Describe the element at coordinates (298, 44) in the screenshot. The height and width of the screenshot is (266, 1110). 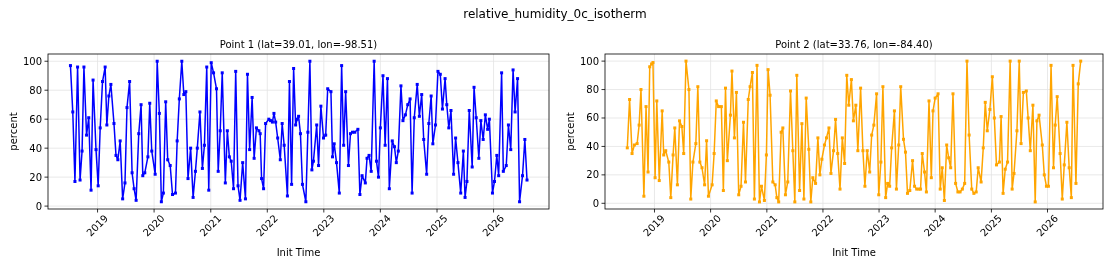
I see `chart-title: Point 1 (lat=39.01, lon=-98.51)` at that location.